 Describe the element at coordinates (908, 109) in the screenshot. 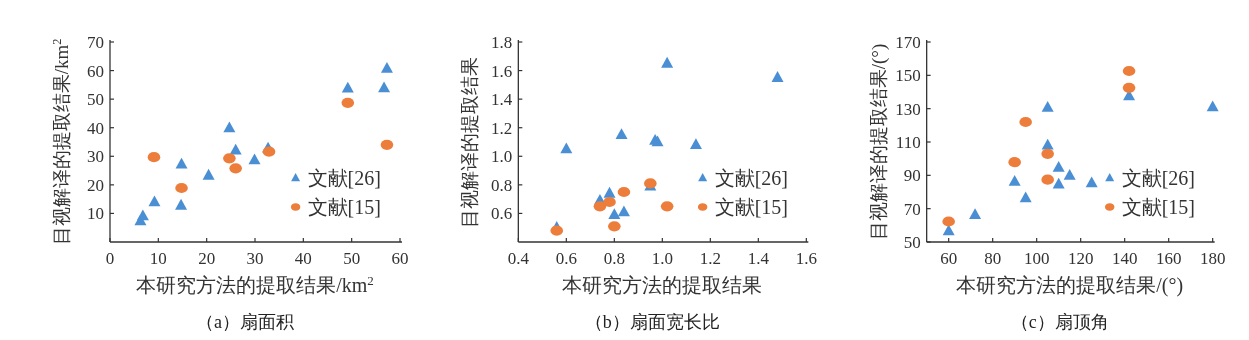

I see `y-tick-label: 130` at that location.